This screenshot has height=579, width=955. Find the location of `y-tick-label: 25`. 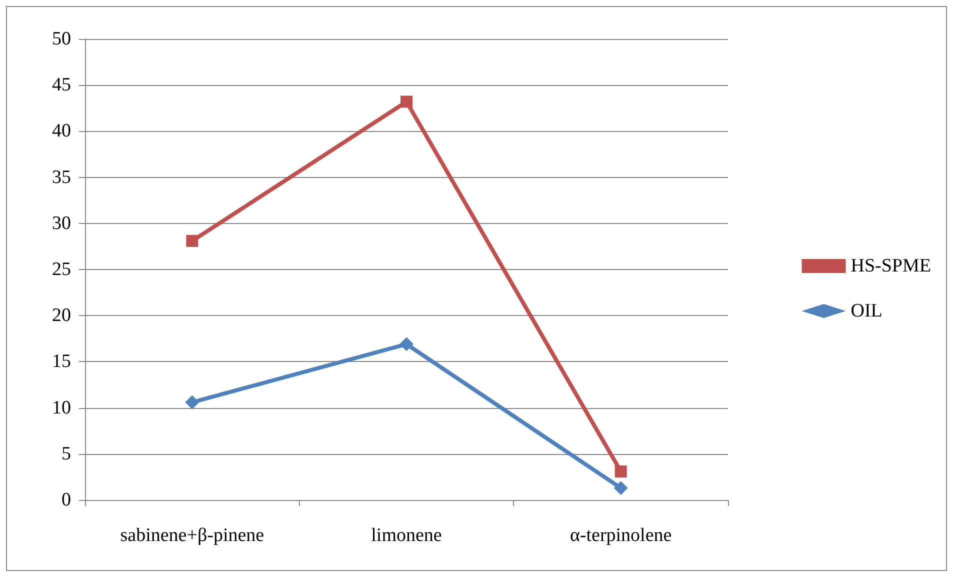

y-tick-label: 25 is located at coordinates (61, 269).